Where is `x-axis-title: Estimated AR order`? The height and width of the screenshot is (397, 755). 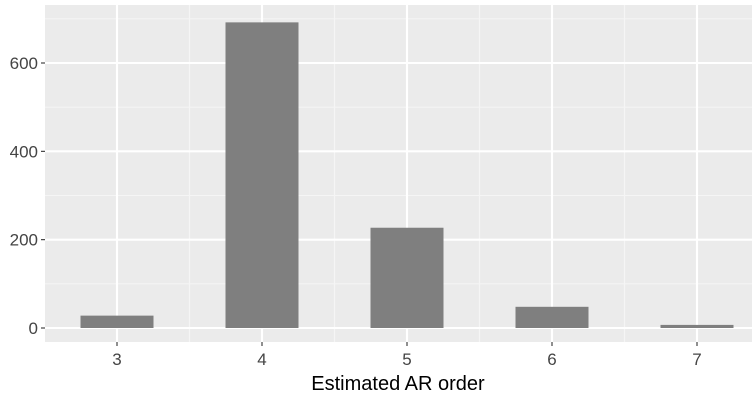
x-axis-title: Estimated AR order is located at coordinates (398, 384).